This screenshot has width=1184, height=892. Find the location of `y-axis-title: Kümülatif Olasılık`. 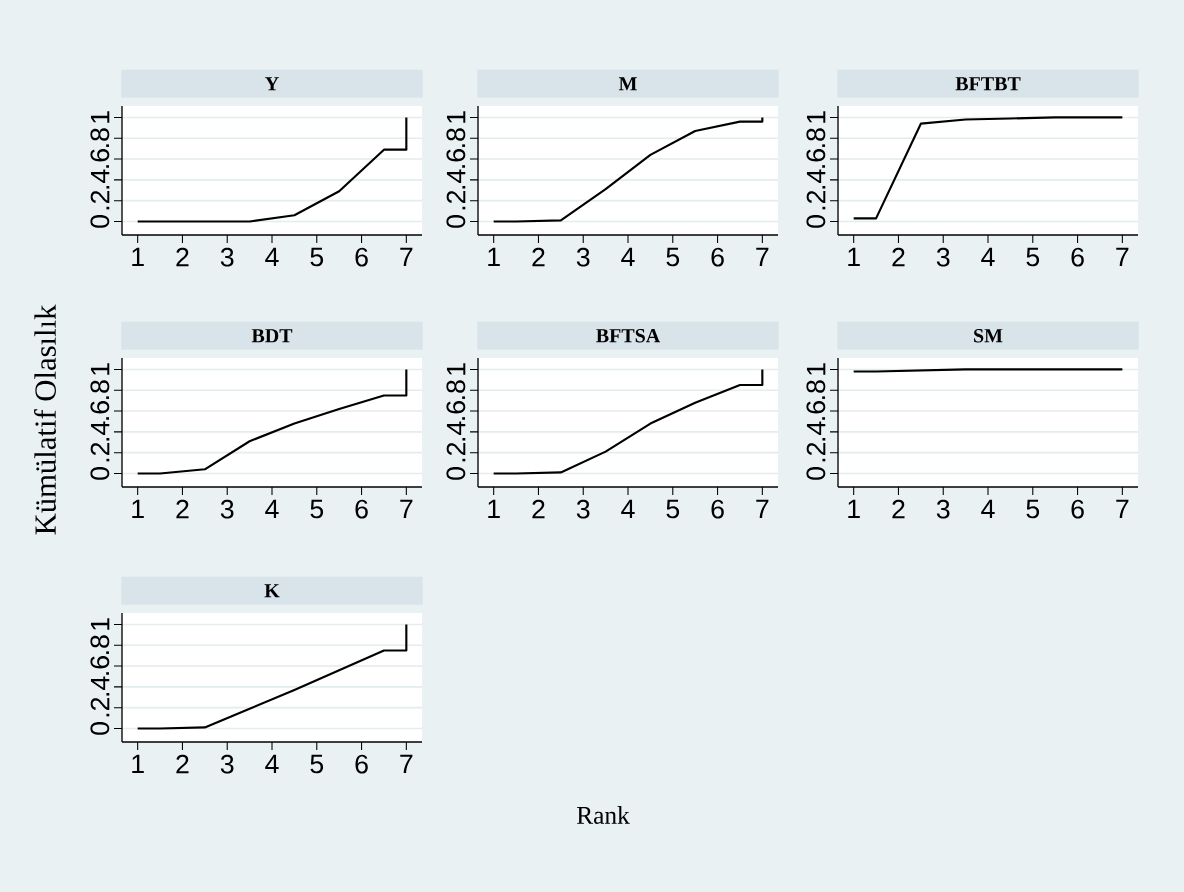

y-axis-title: Kümülatif Olasılık is located at coordinates (45, 419).